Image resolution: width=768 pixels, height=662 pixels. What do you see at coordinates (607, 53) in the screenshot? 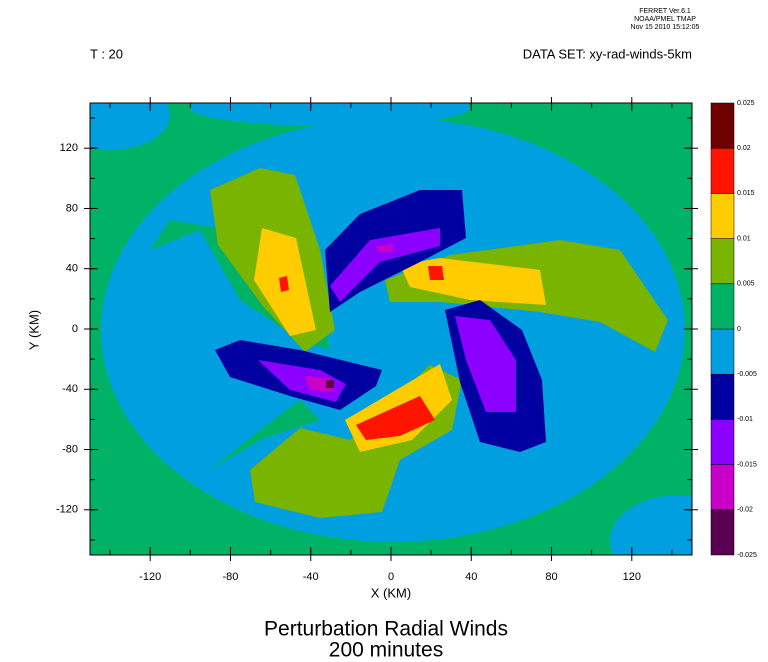
I see `dataset-label: DATA SET: xy-rad-winds-5km` at bounding box center [607, 53].